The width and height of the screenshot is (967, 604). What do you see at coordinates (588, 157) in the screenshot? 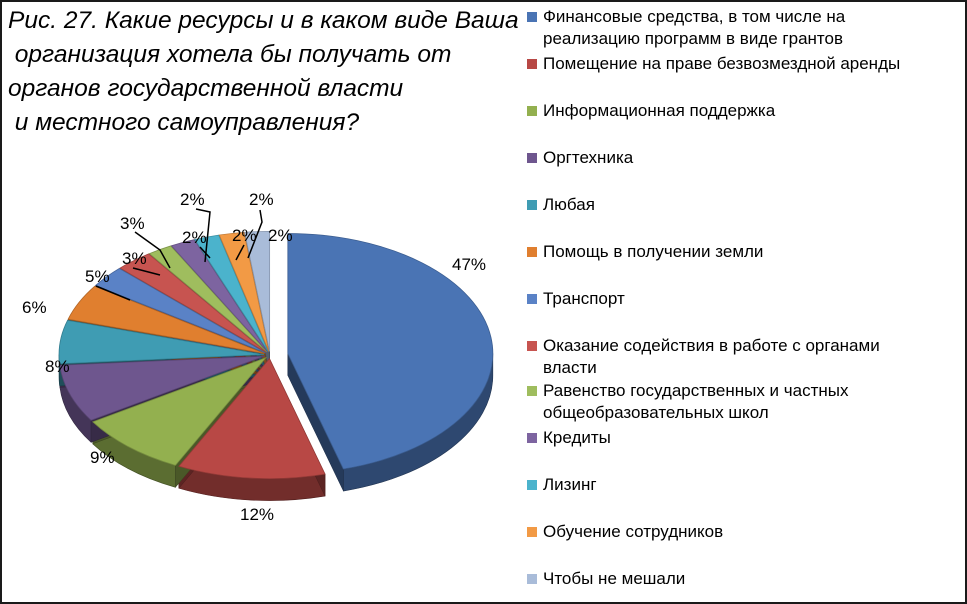
I see `legend-label: Оргтехника` at bounding box center [588, 157].